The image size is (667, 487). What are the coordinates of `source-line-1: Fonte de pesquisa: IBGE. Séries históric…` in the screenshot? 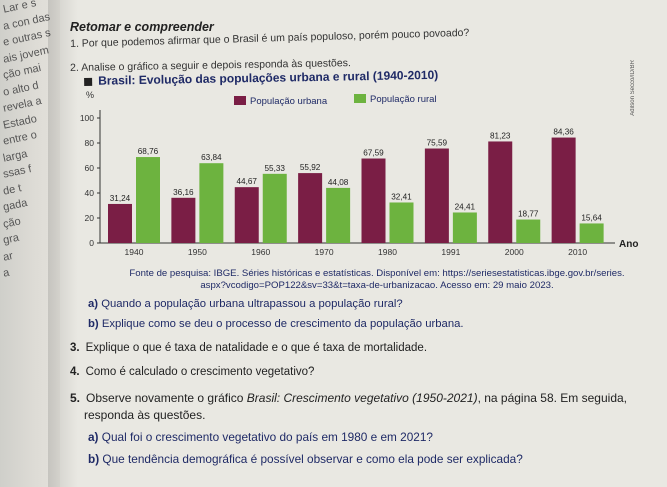 It's located at (377, 273).